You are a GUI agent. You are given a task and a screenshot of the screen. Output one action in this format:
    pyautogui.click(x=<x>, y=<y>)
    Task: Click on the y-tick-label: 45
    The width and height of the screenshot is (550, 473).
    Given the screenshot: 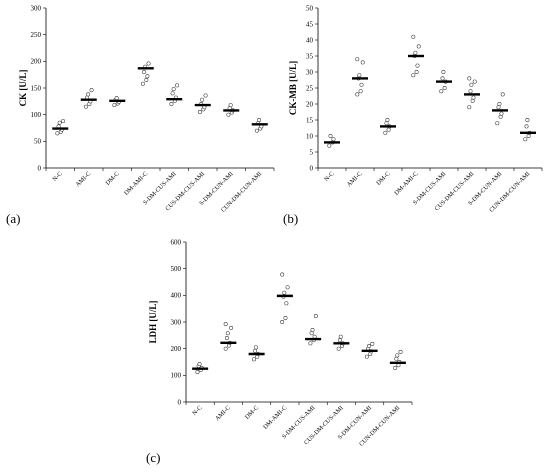 What is the action you would take?
    pyautogui.click(x=310, y=24)
    